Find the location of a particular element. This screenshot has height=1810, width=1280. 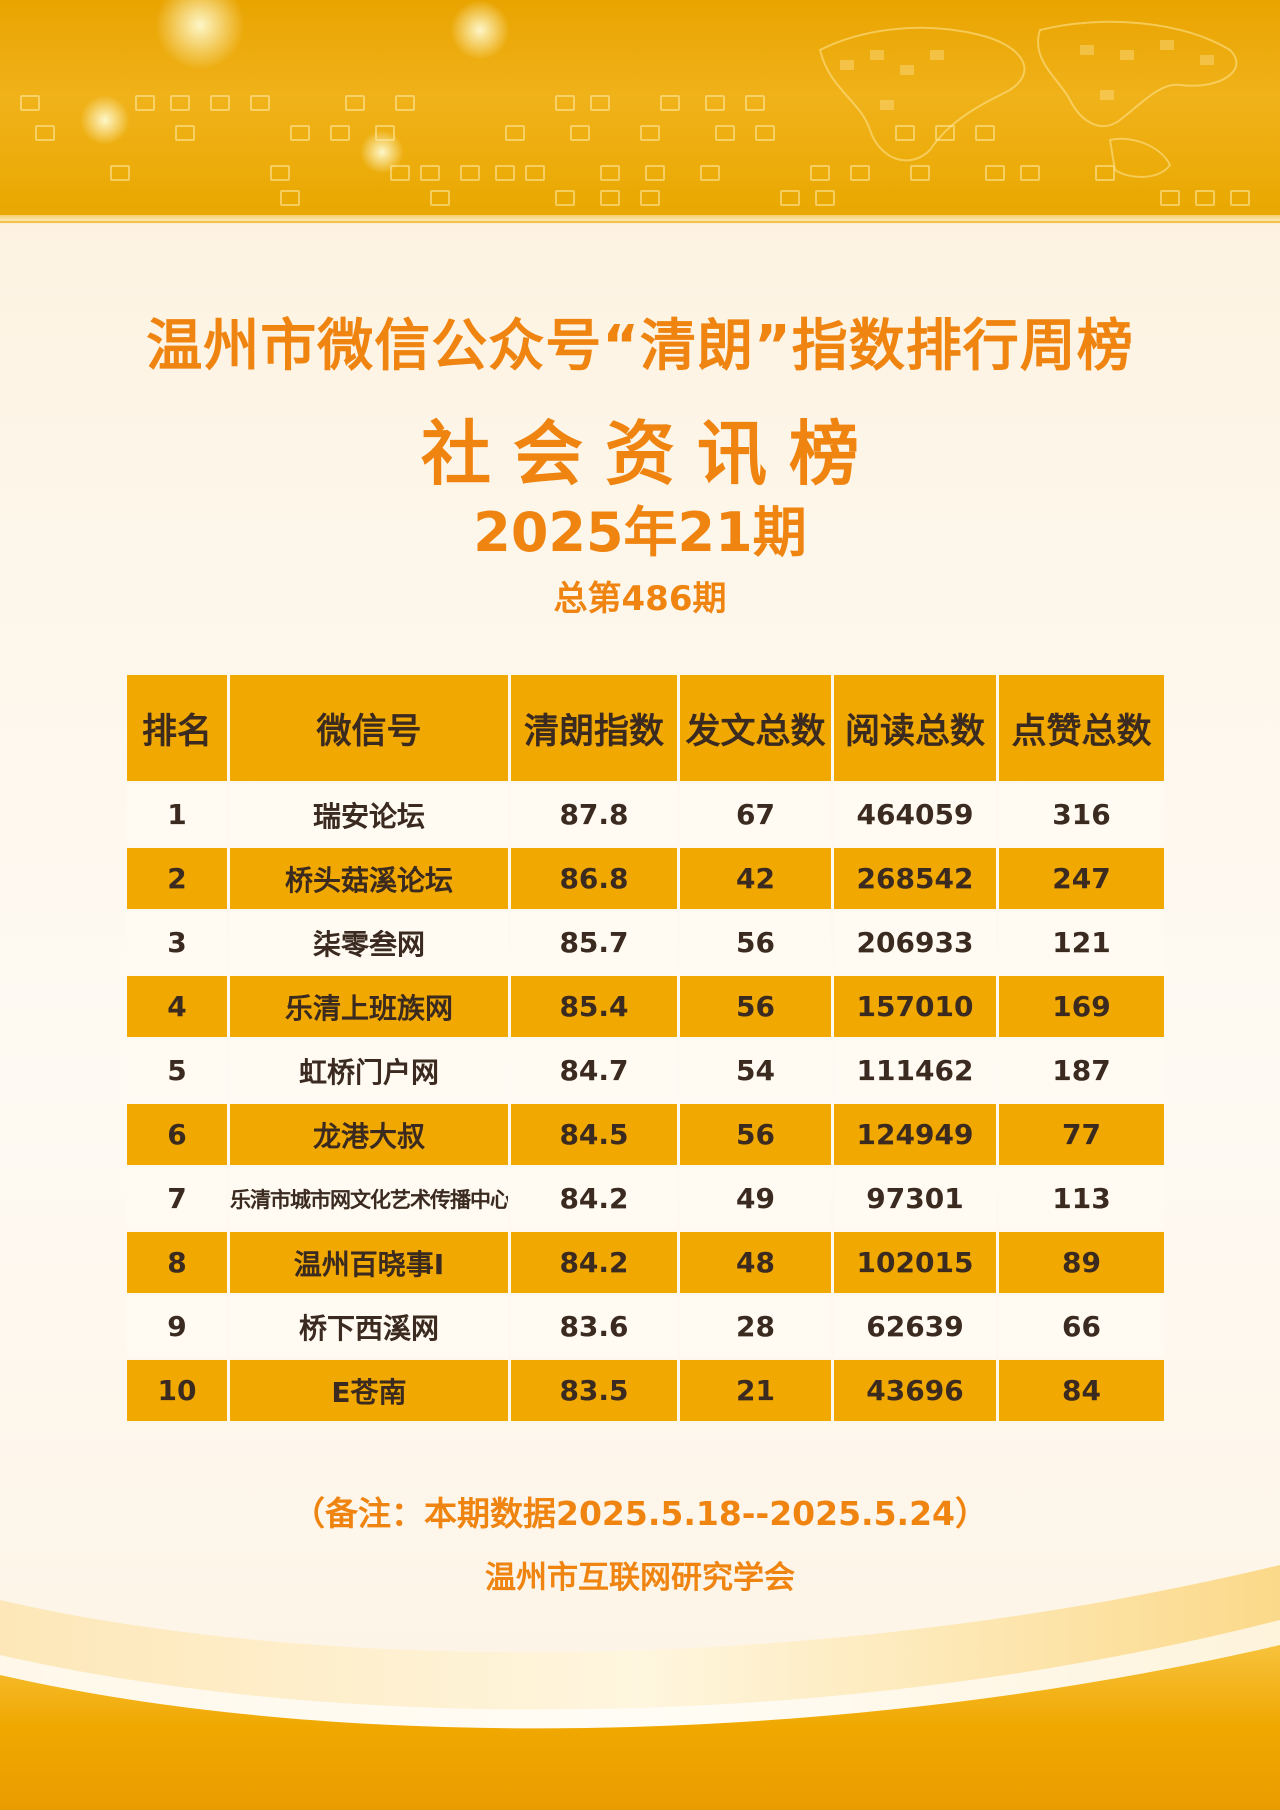

account-cell: 温州百晓事I is located at coordinates (369, 1262).